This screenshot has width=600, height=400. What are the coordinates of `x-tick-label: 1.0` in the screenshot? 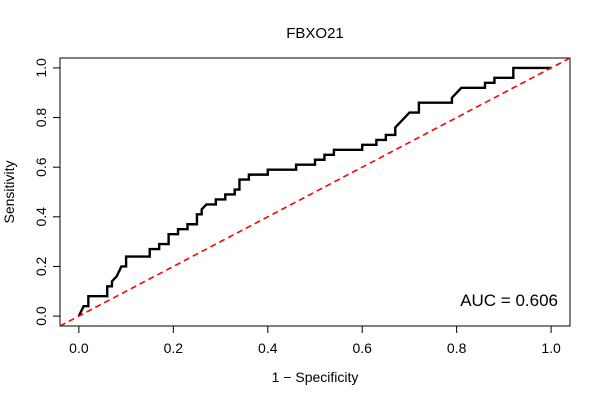 It's located at (551, 348).